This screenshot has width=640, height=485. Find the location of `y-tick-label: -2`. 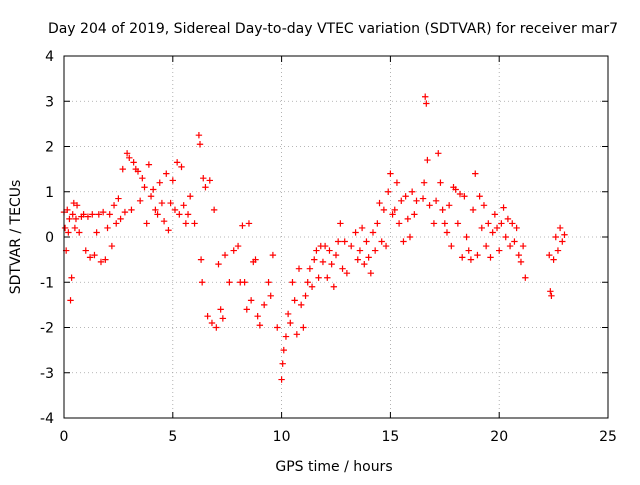

y-tick-label: -2 is located at coordinates (47, 329).